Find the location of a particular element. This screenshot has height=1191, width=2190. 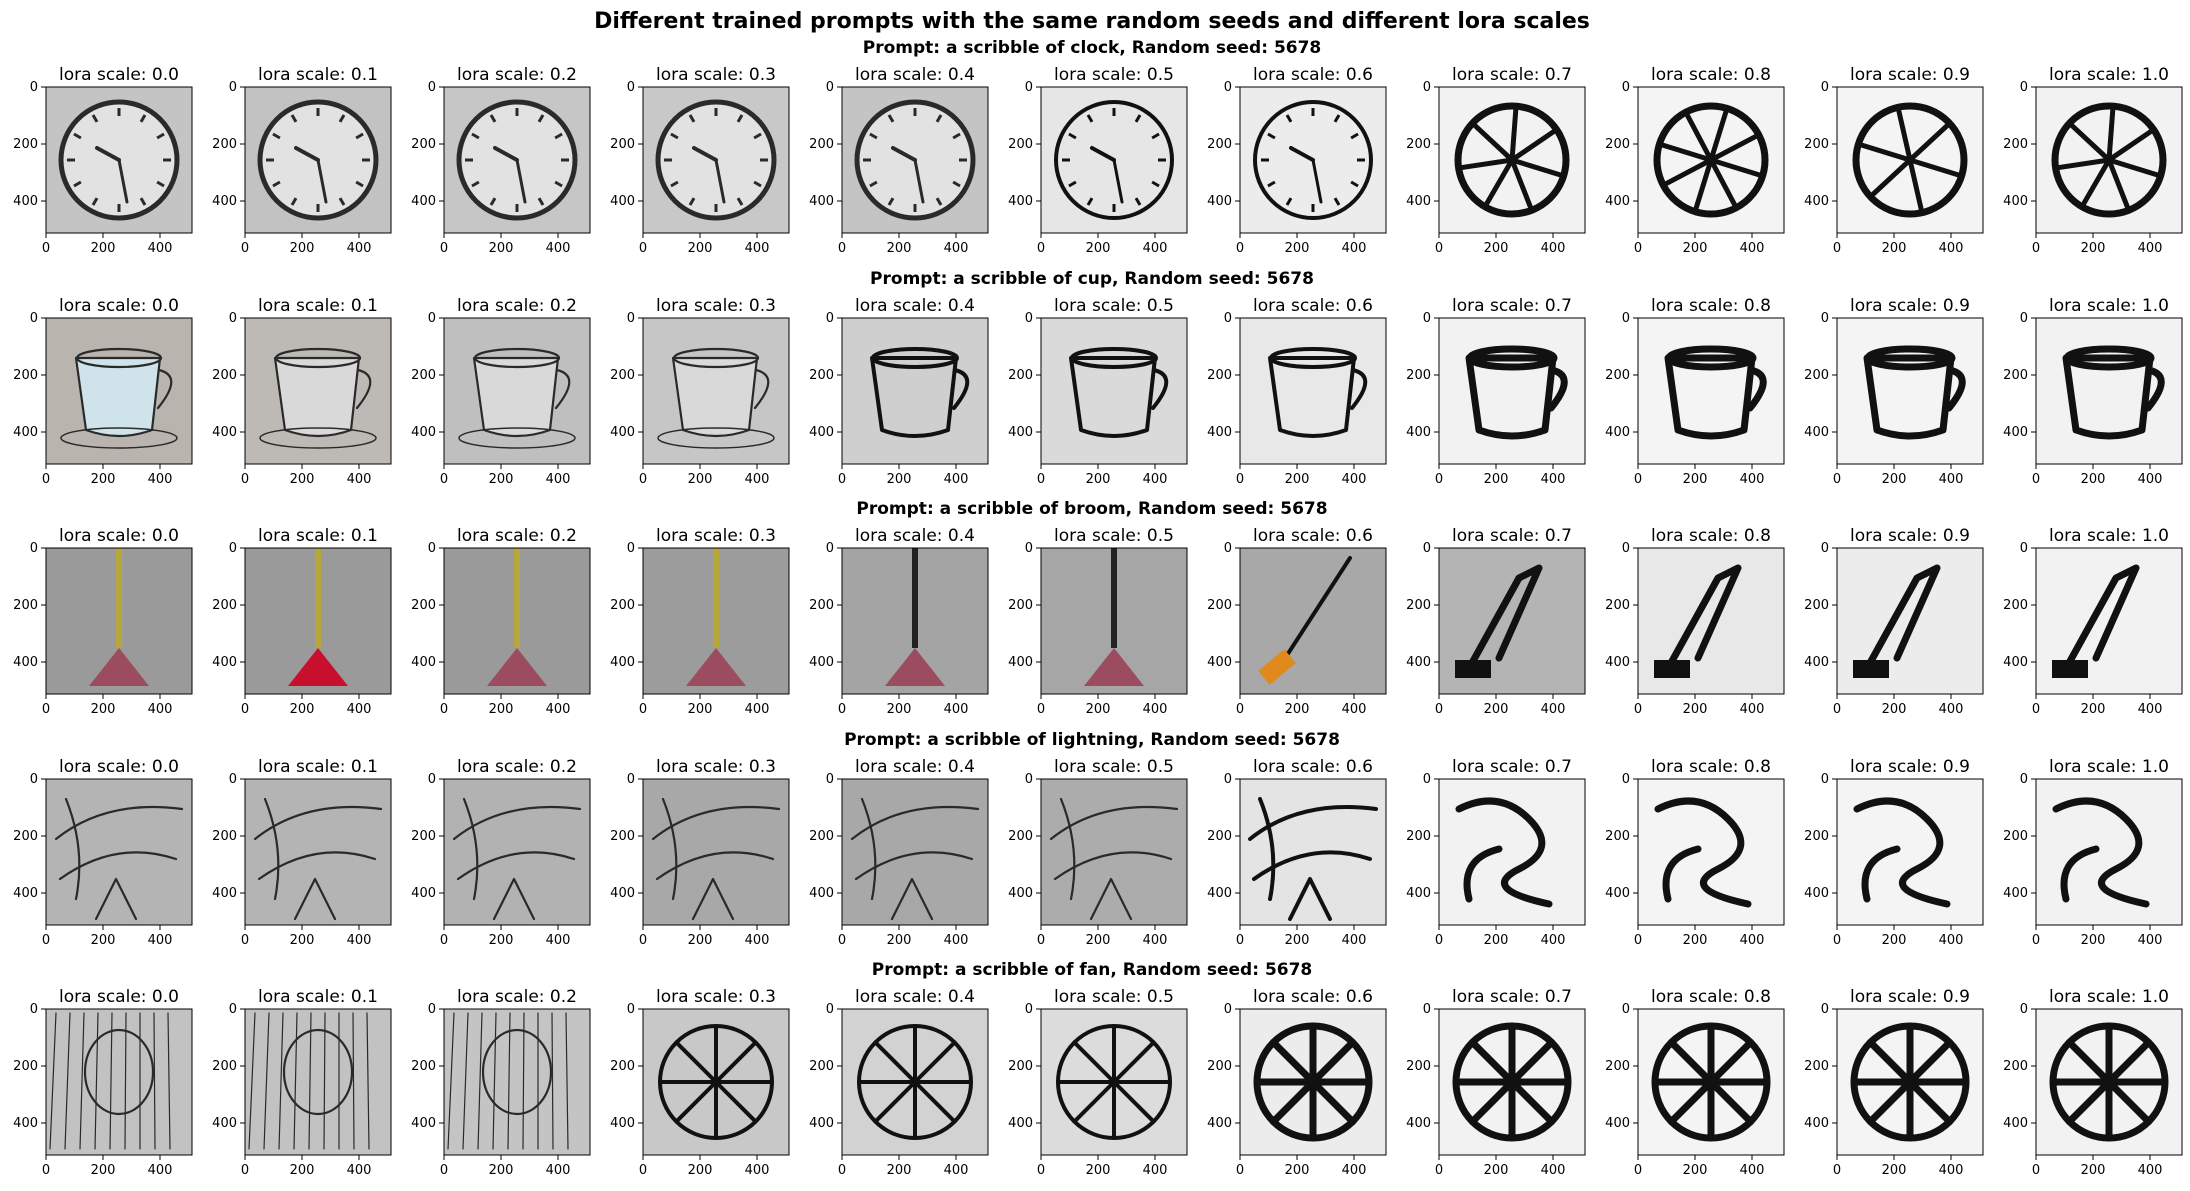

fan-blocky-image is located at coordinates (1512, 1082).